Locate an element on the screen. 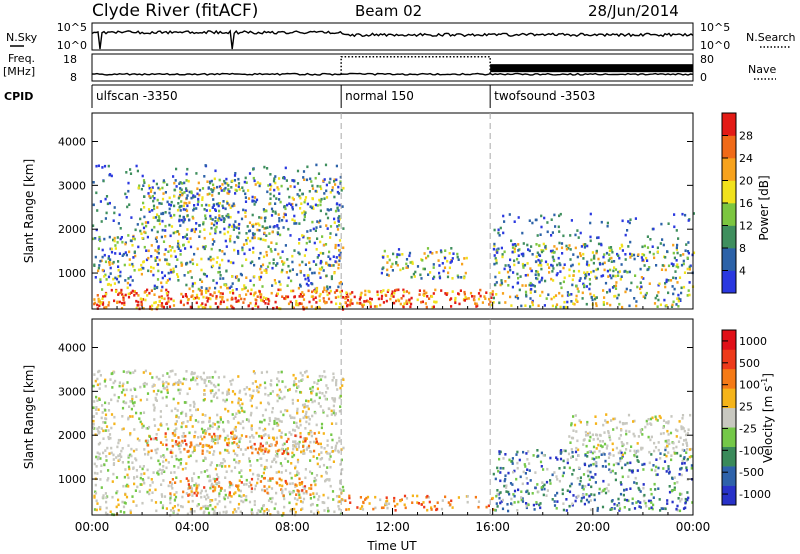  cpid-segments: ulfscan -3350 normal 150 twofsound -3503 is located at coordinates (343, 96).